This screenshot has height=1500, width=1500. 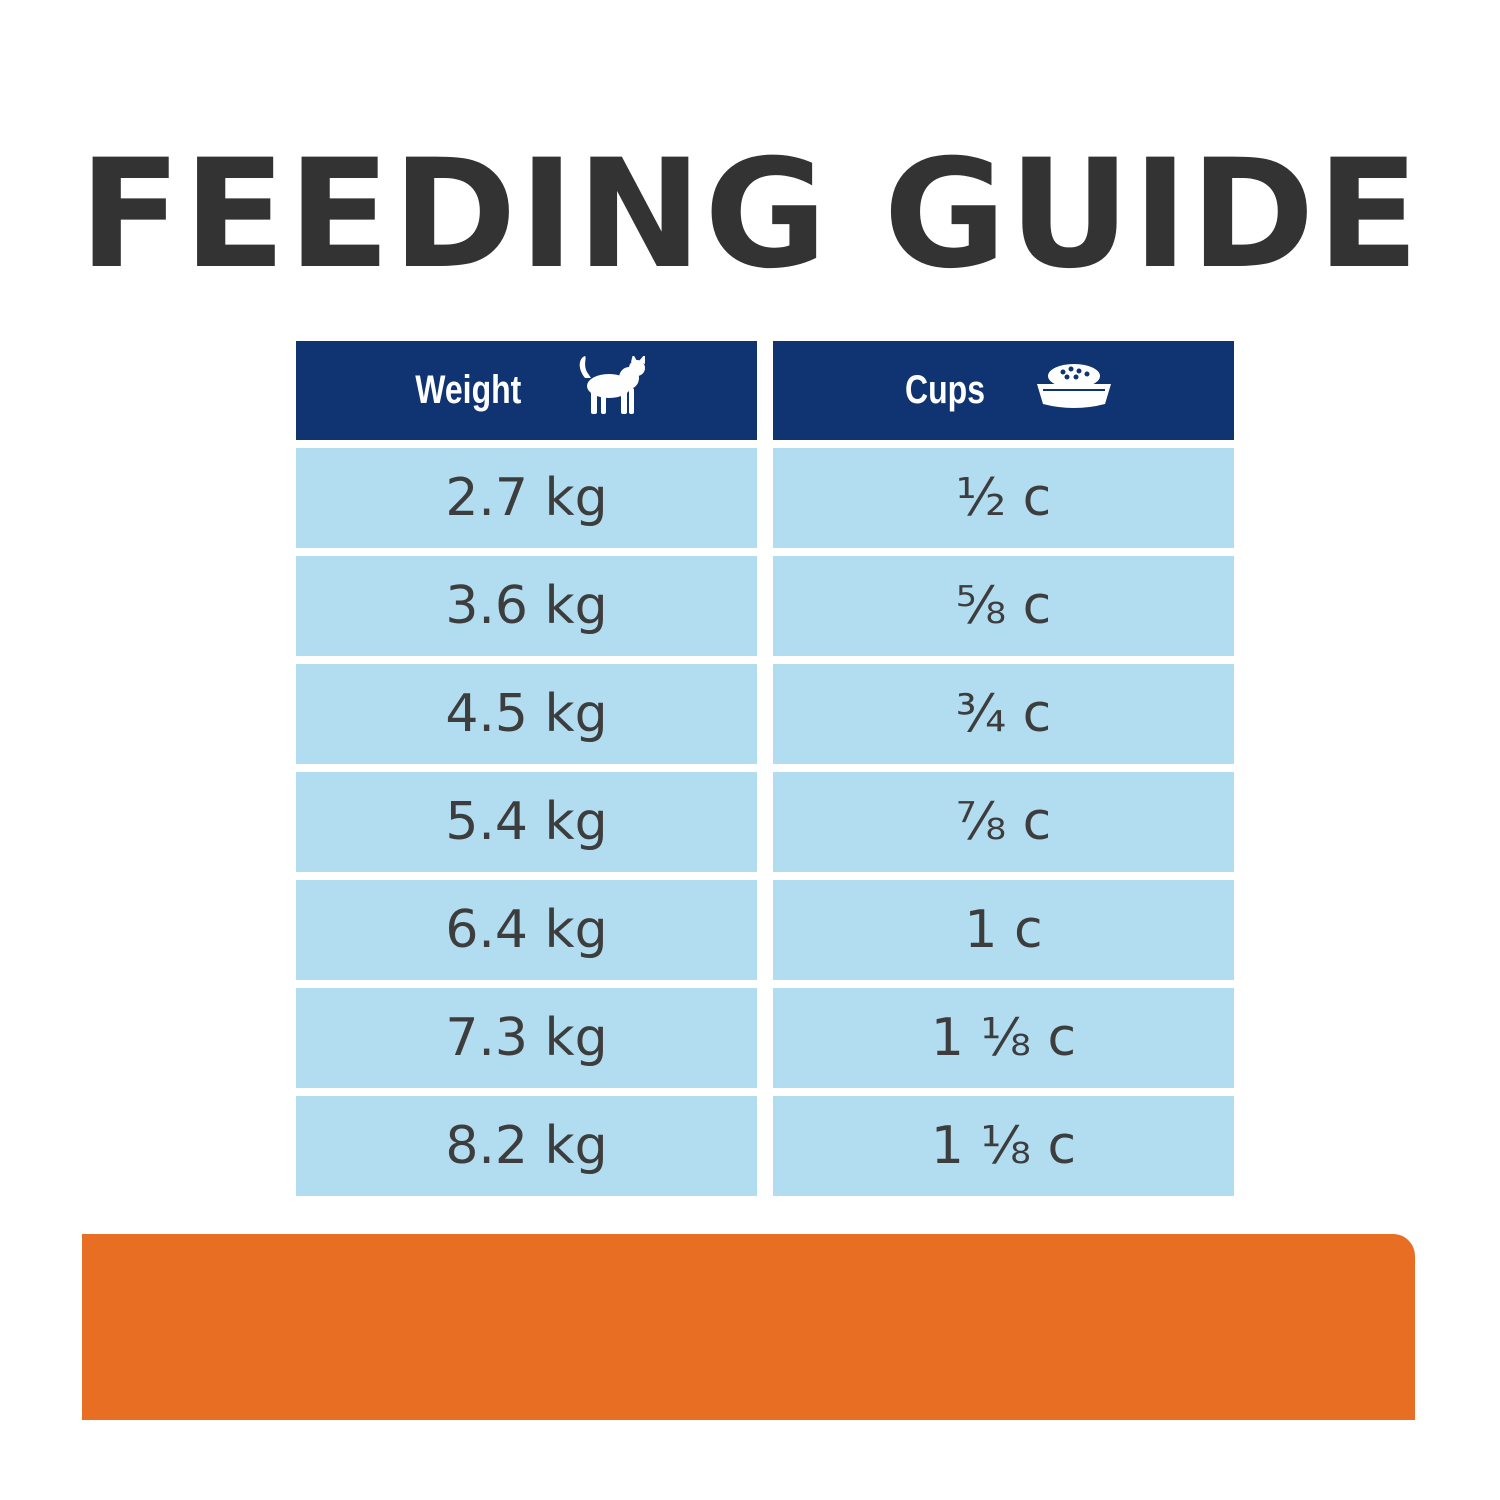 I want to click on weight-header-label: Weight, so click(x=468, y=390).